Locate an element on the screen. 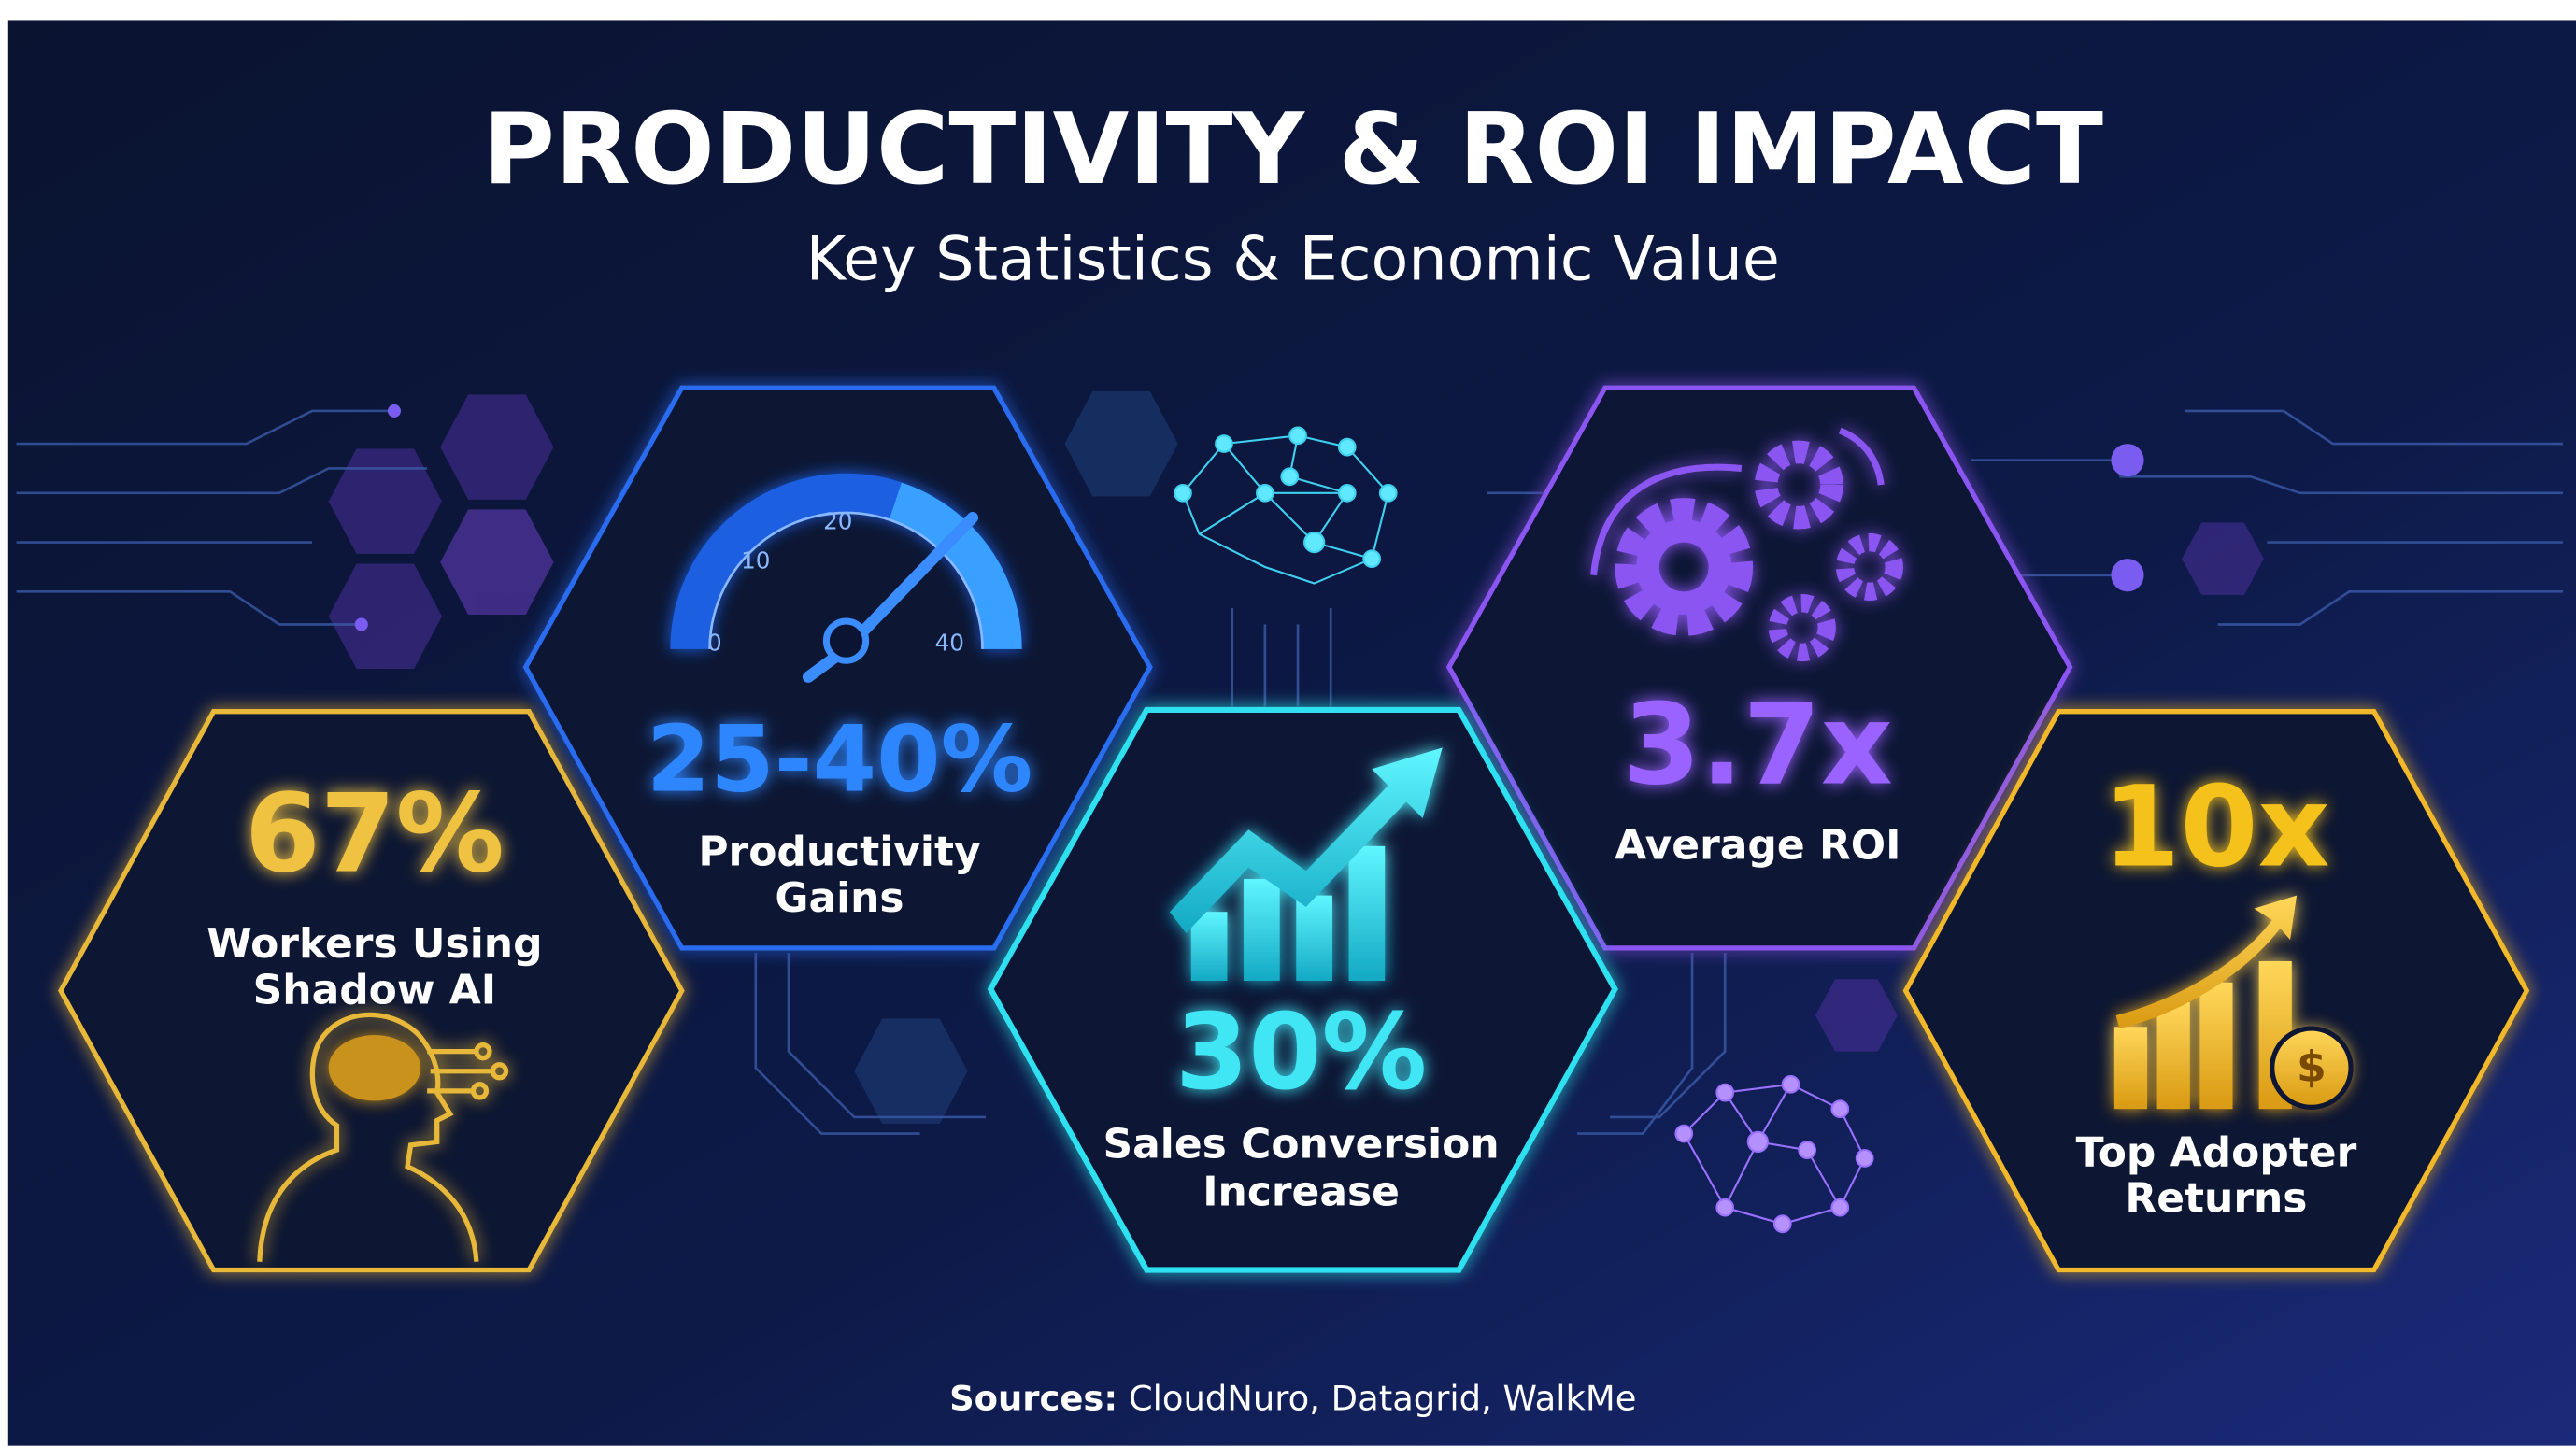 The height and width of the screenshot is (1446, 2576). title: PRODUCTIVITY & ROI IMPACT is located at coordinates (1293, 149).